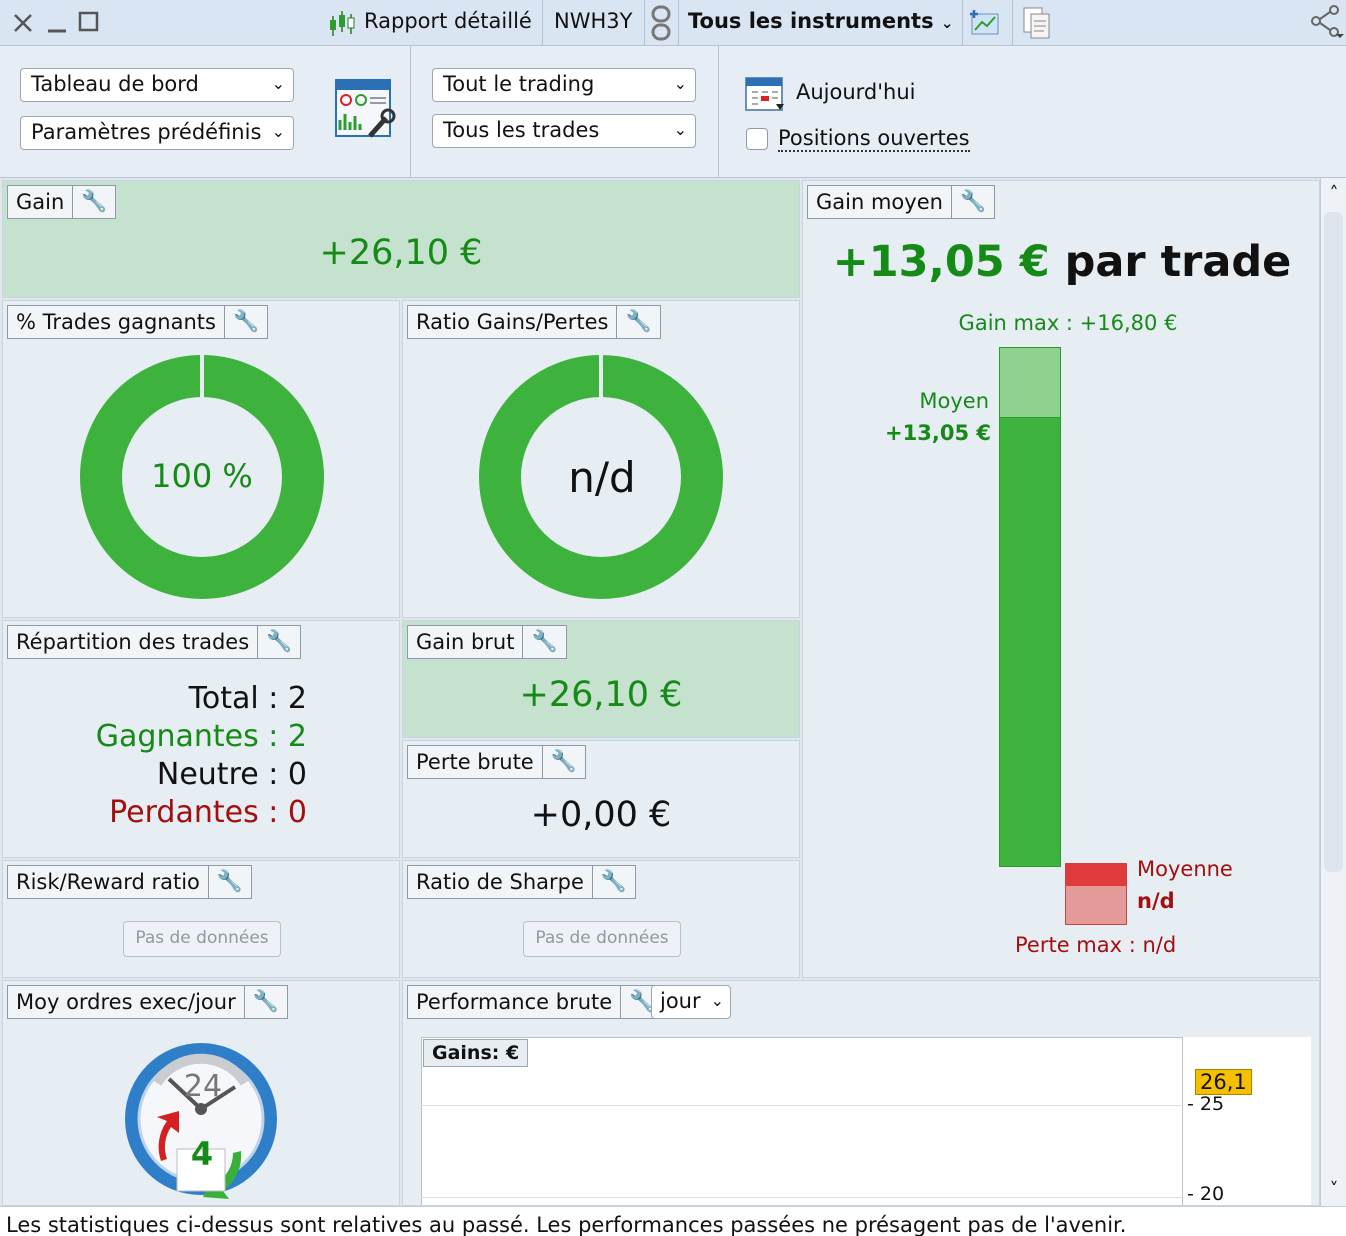  I want to click on maximize-icon, so click(89, 22).